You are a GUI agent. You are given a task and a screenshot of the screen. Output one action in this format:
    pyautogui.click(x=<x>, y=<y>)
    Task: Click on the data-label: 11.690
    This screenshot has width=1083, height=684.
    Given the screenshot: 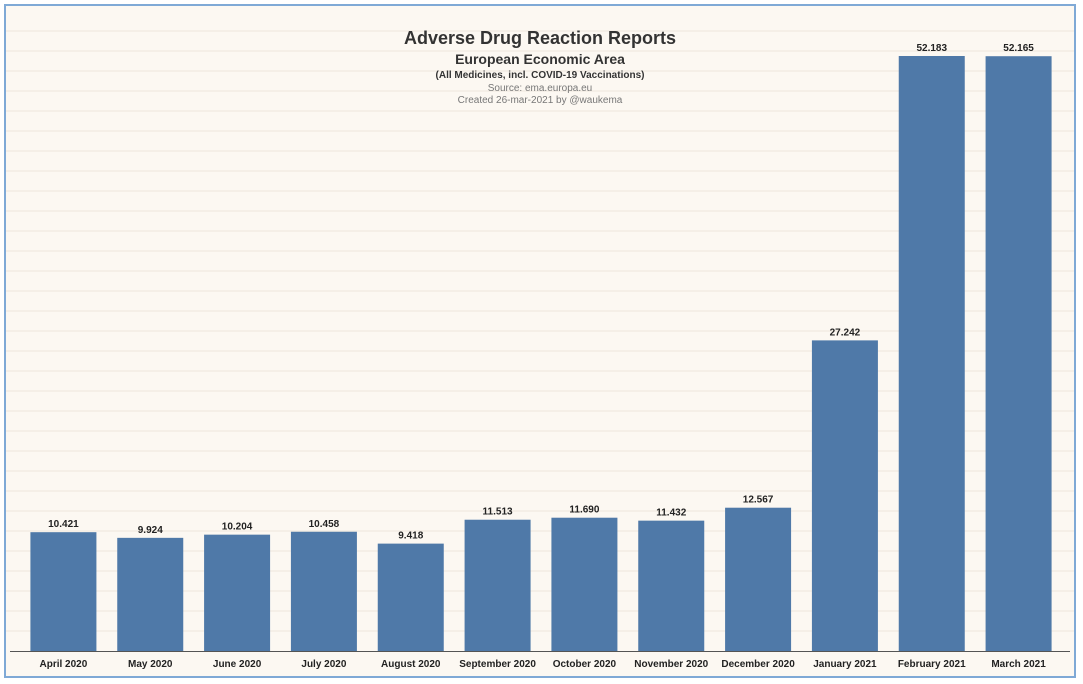 What is the action you would take?
    pyautogui.click(x=584, y=510)
    